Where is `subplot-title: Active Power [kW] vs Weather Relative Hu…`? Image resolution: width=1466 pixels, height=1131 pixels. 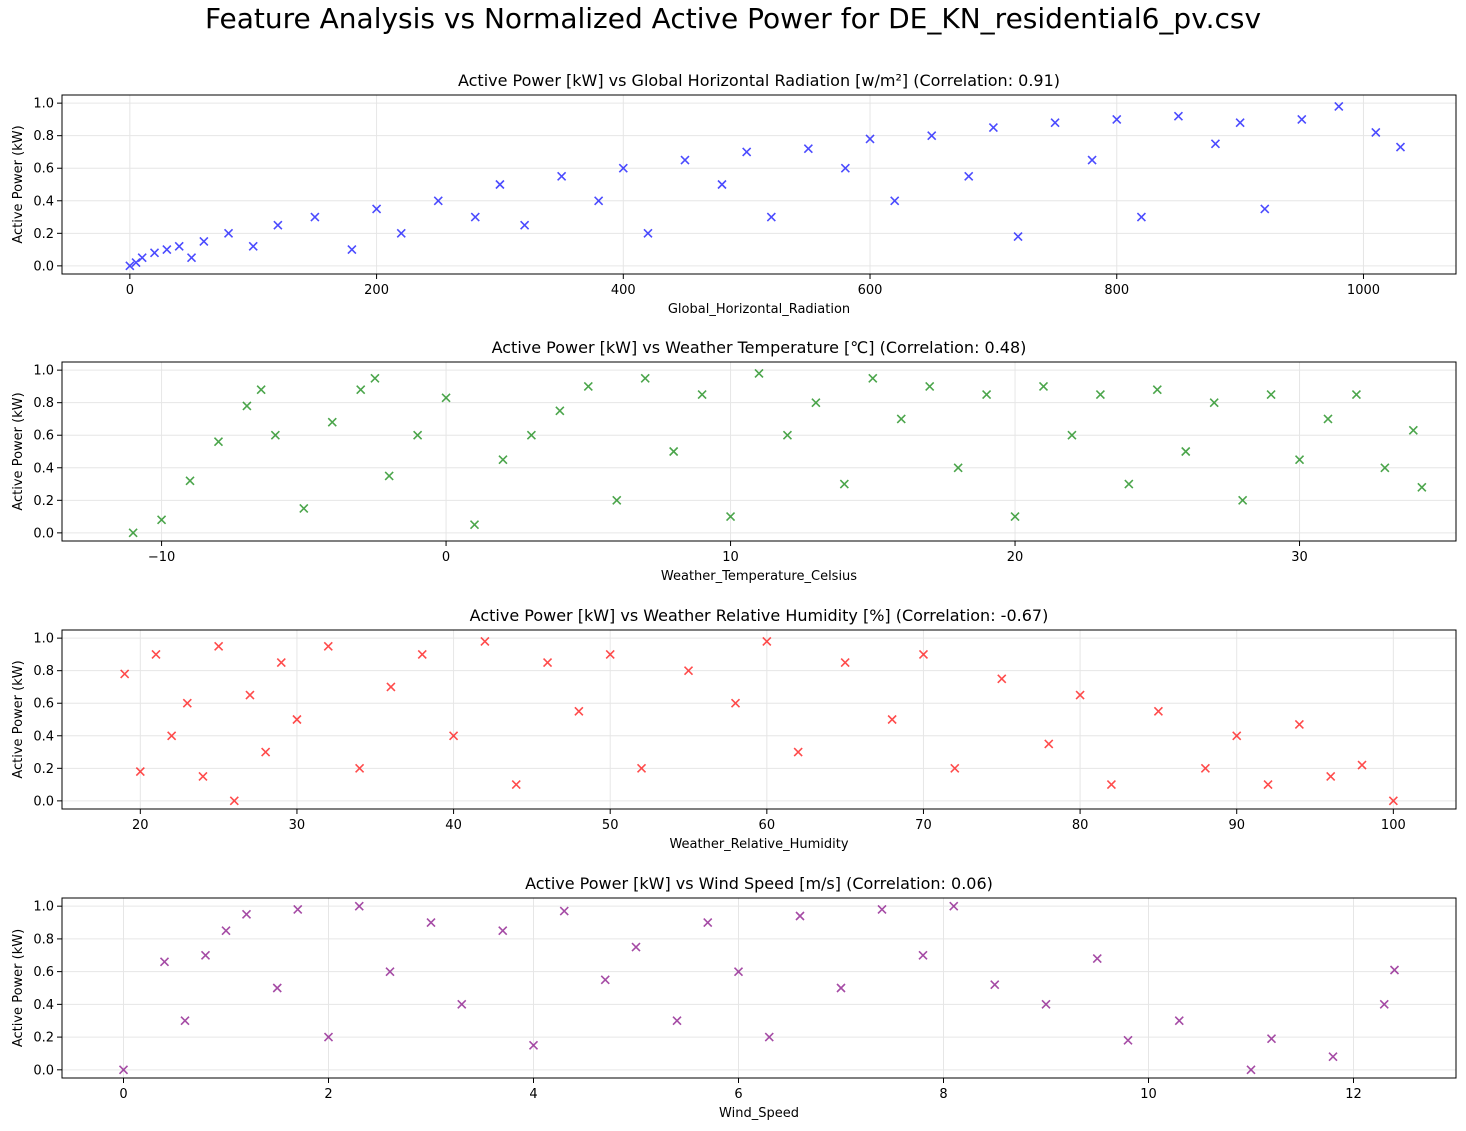
subplot-title: Active Power [kW] vs Weather Relative Hu… is located at coordinates (759, 615).